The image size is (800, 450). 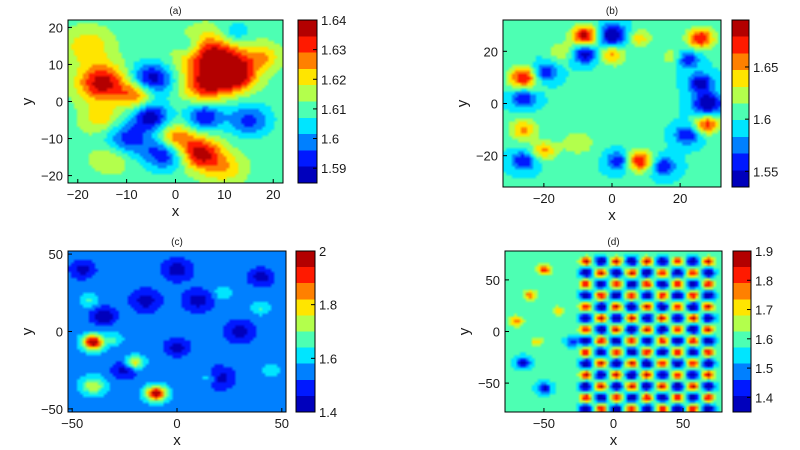 What do you see at coordinates (177, 242) in the screenshot?
I see `panel-title: (c)` at bounding box center [177, 242].